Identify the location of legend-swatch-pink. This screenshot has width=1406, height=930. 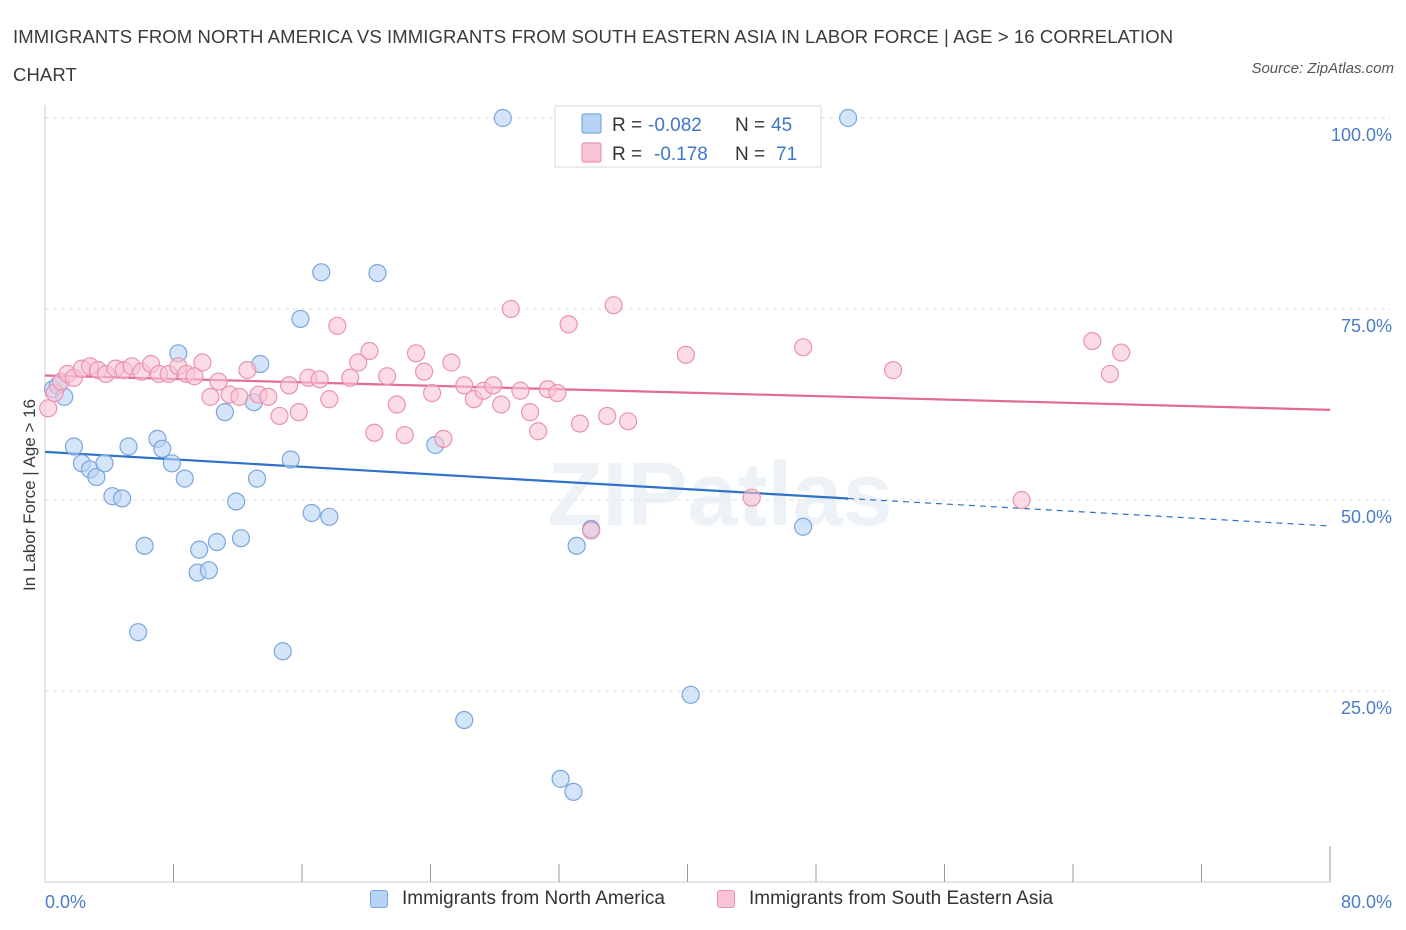
(591, 152).